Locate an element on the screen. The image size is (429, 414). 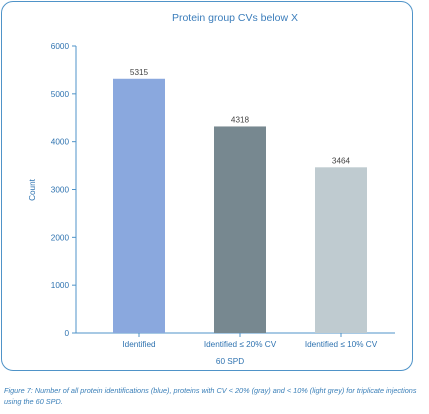
bar-value-label: 3464 is located at coordinates (341, 160).